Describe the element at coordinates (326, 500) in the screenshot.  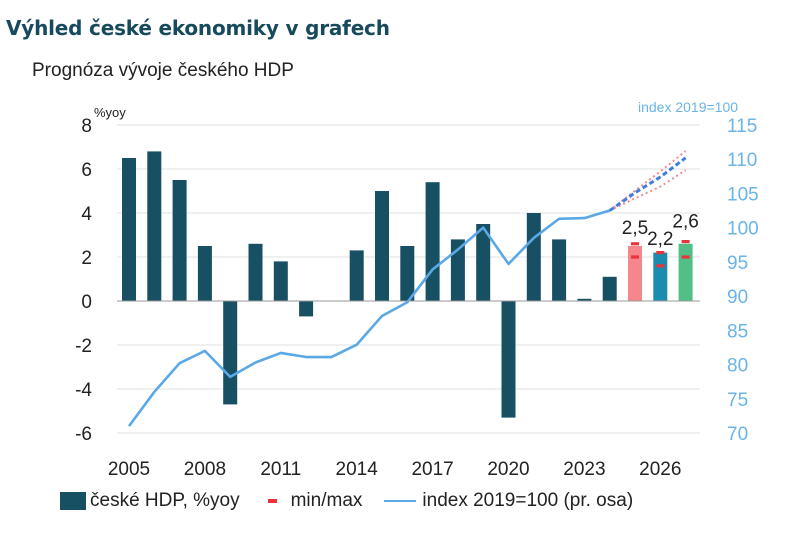
I see `legend-label-minmax: min/max` at that location.